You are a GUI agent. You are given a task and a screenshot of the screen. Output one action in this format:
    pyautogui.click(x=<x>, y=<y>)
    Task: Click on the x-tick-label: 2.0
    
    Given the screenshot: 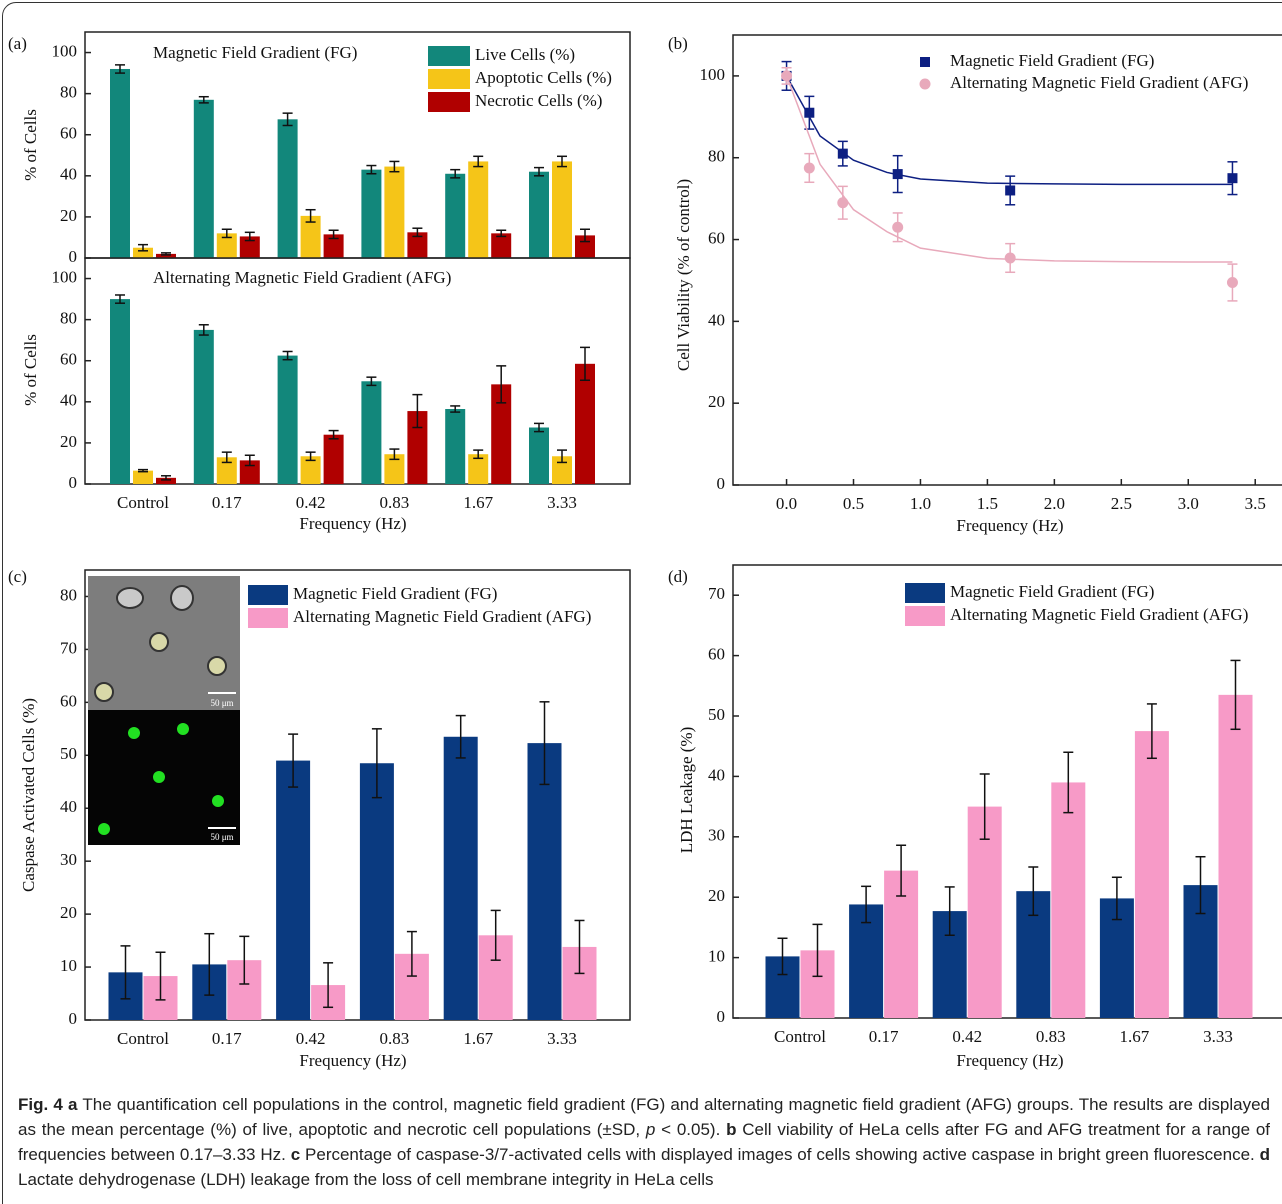 What is the action you would take?
    pyautogui.click(x=1054, y=503)
    